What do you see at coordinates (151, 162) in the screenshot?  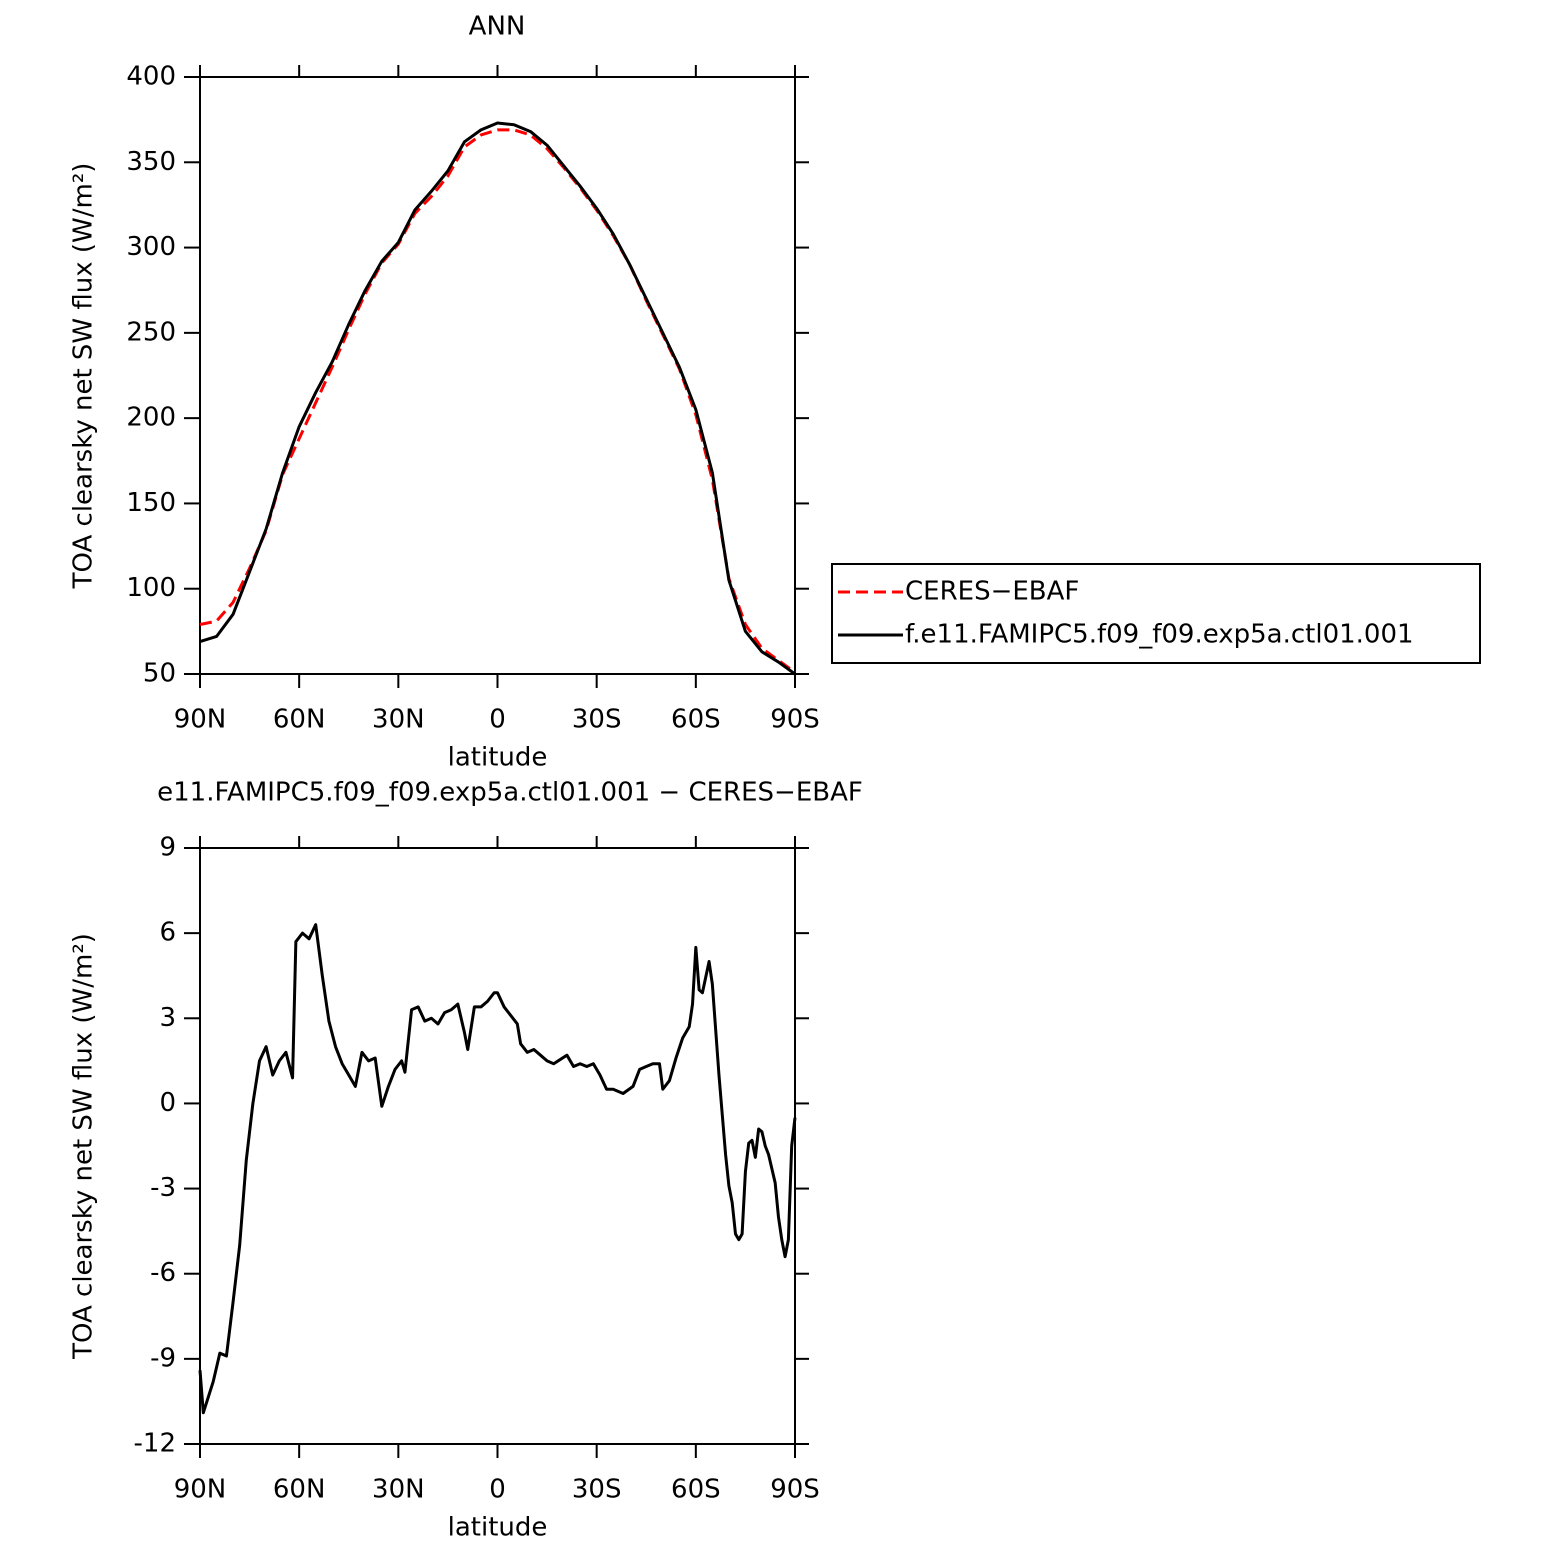 I see `y-tick-label: 350` at bounding box center [151, 162].